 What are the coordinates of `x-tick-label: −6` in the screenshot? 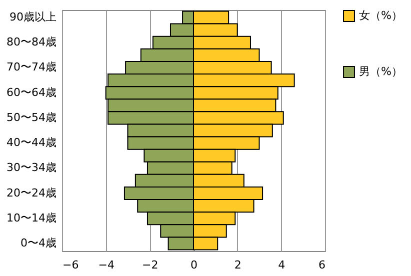 It's located at (70, 265).